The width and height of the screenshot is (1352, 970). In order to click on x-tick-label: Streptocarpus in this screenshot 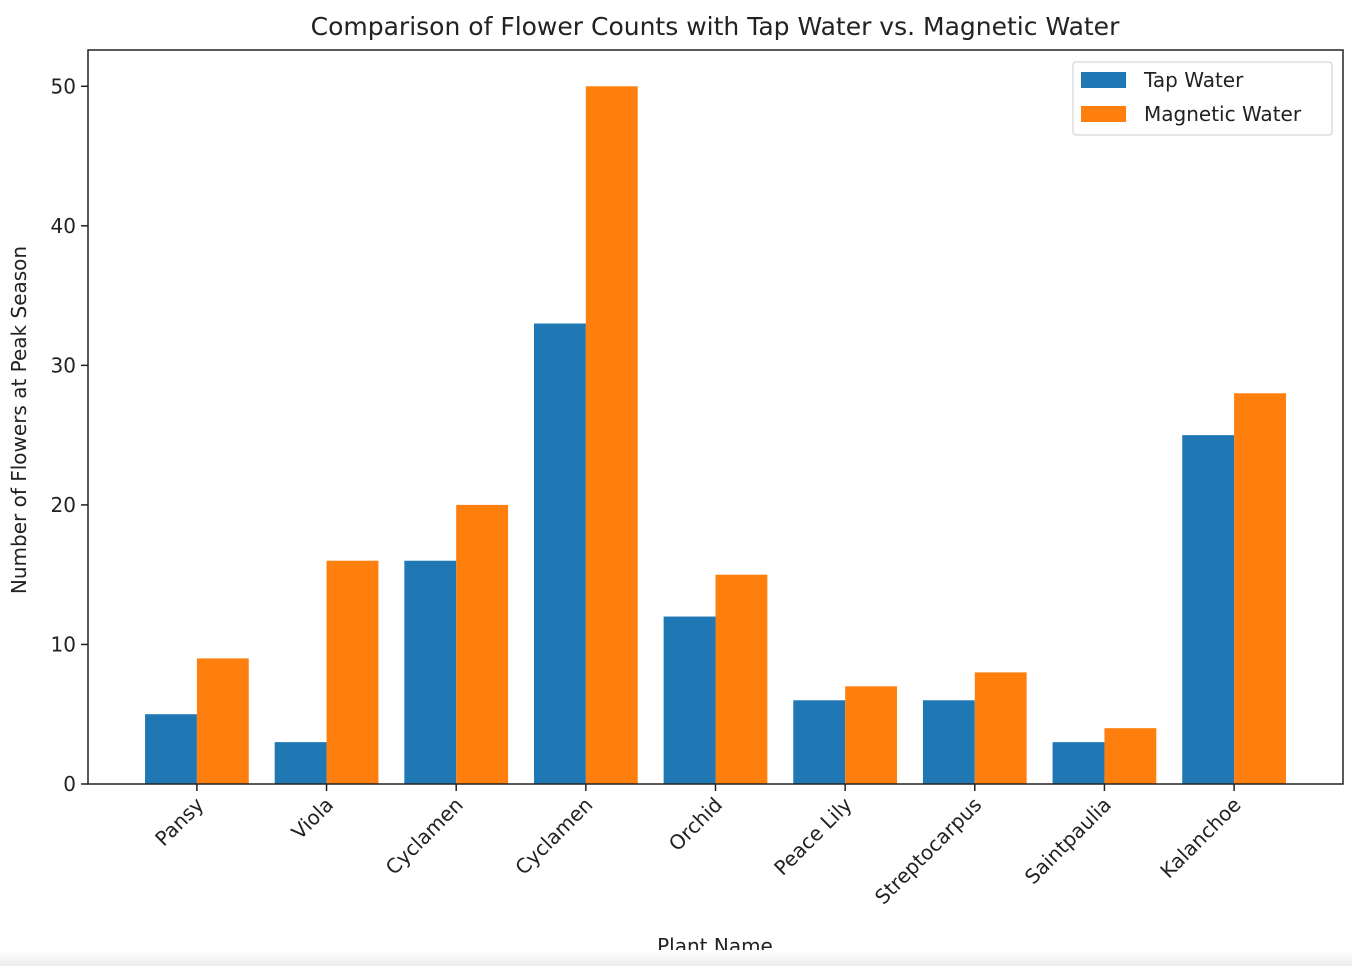, I will do `click(928, 851)`.